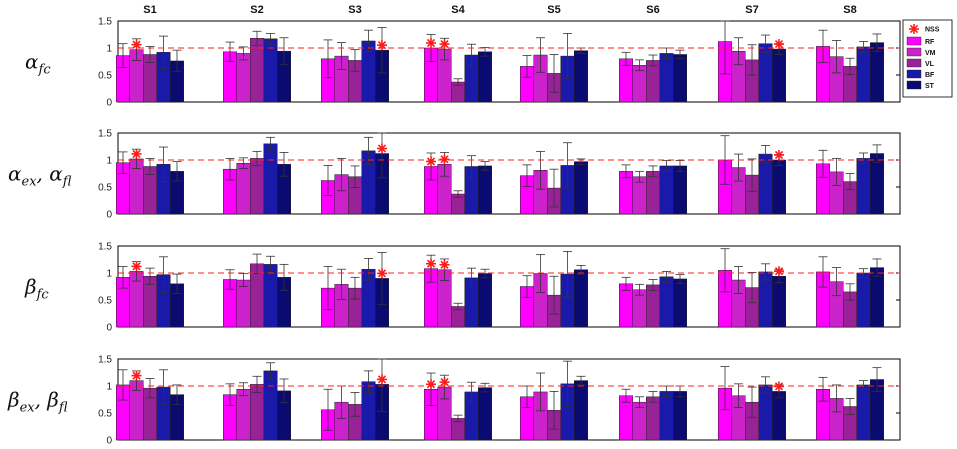 The image size is (957, 449). I want to click on bar-s2-vm: S2 VM: 0.87, so click(243, 303).